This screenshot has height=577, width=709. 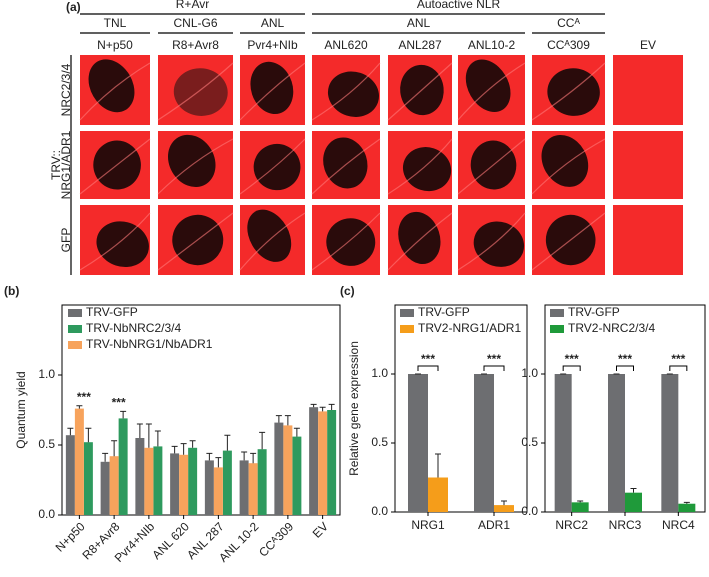 I want to click on significance-bracket, so click(x=678, y=368).